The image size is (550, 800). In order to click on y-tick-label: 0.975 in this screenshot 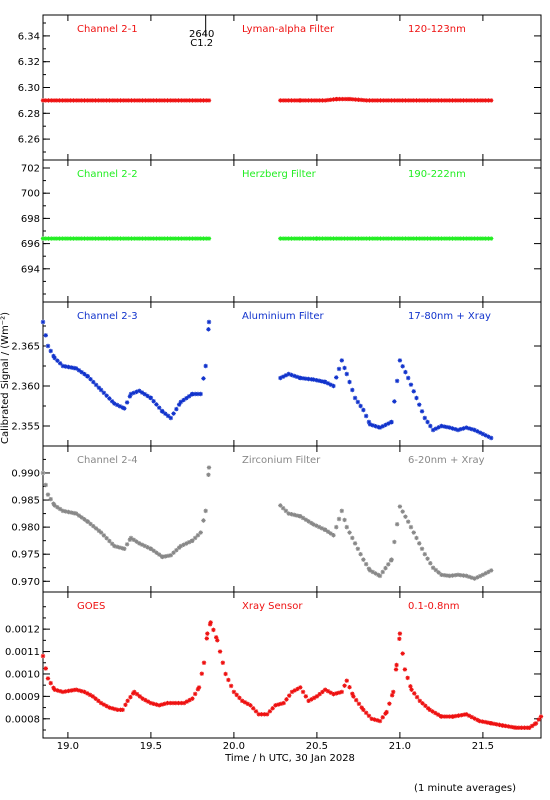, I will do `click(25, 555)`.